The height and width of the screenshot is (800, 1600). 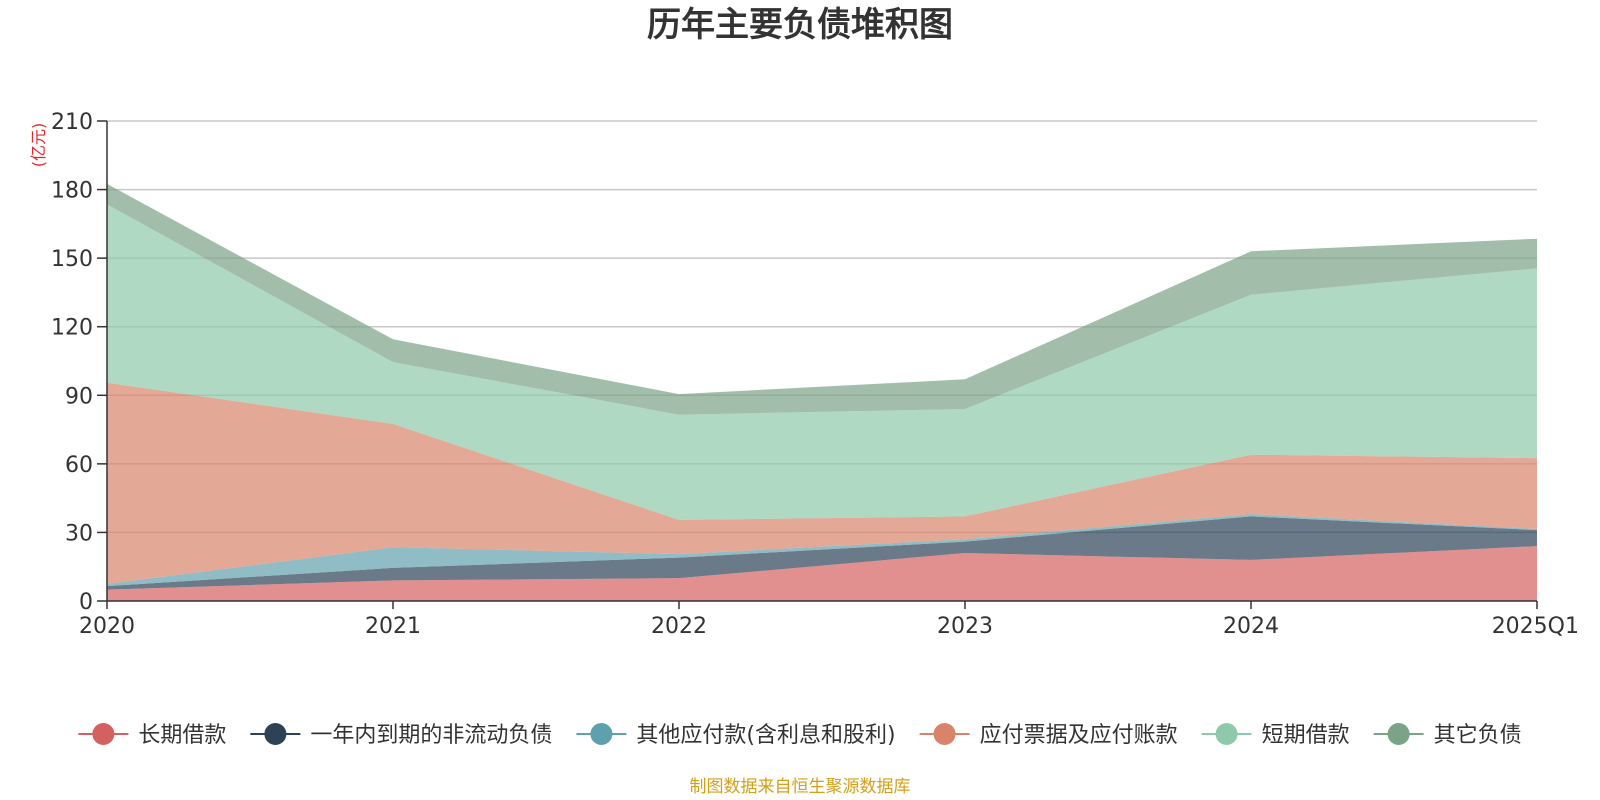 I want to click on chart-title: 历年主要负债堆积图, so click(x=800, y=25).